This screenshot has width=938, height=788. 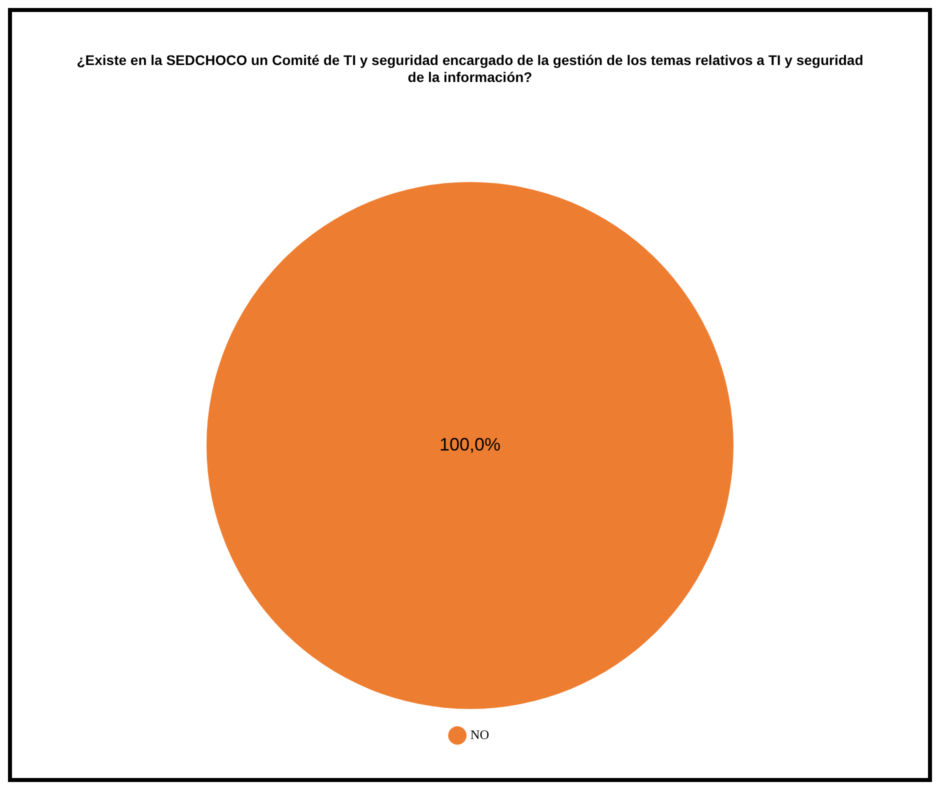 What do you see at coordinates (470, 444) in the screenshot?
I see `data-label: 100,0%` at bounding box center [470, 444].